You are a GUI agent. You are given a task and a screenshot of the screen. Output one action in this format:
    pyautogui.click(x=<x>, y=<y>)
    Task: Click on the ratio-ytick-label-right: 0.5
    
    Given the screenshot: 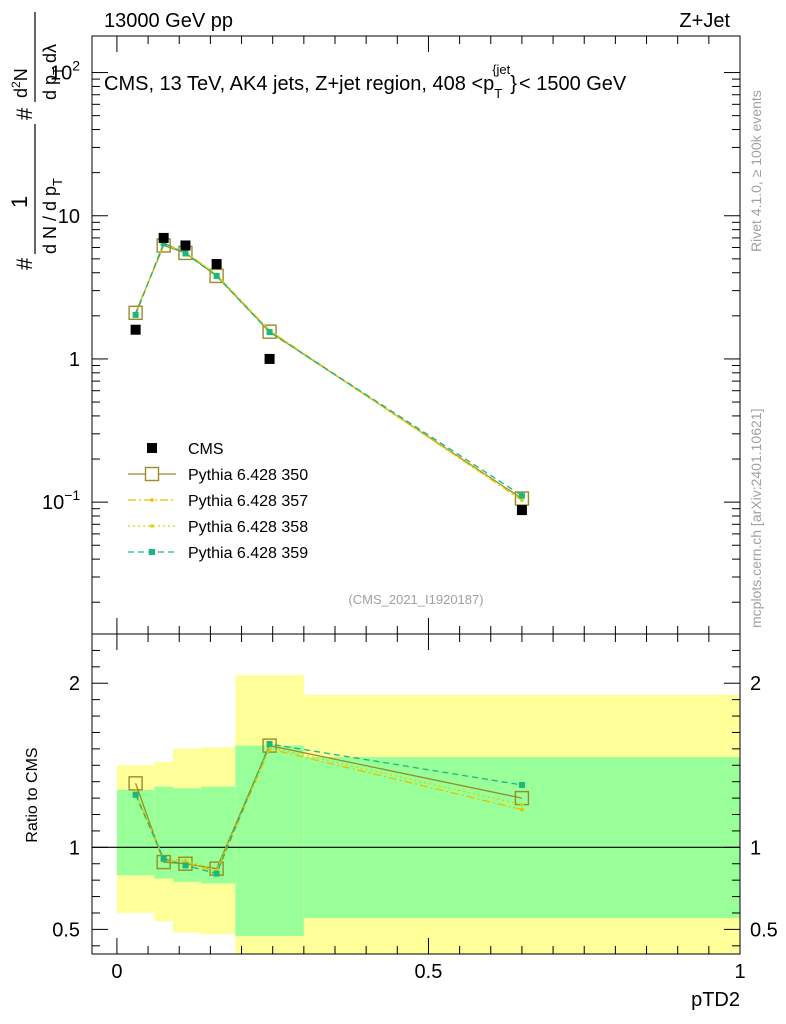 What is the action you would take?
    pyautogui.click(x=764, y=930)
    